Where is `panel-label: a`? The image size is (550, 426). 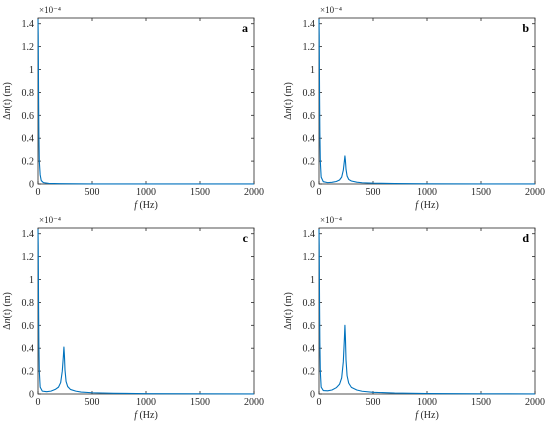
panel-label: a is located at coordinates (245, 28).